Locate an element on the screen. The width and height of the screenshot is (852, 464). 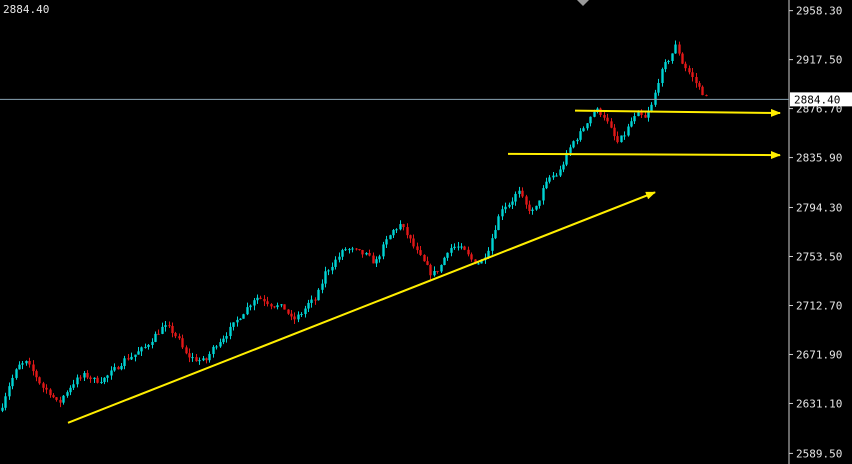
y-tick-label: 2917.50 is located at coordinates (819, 60).